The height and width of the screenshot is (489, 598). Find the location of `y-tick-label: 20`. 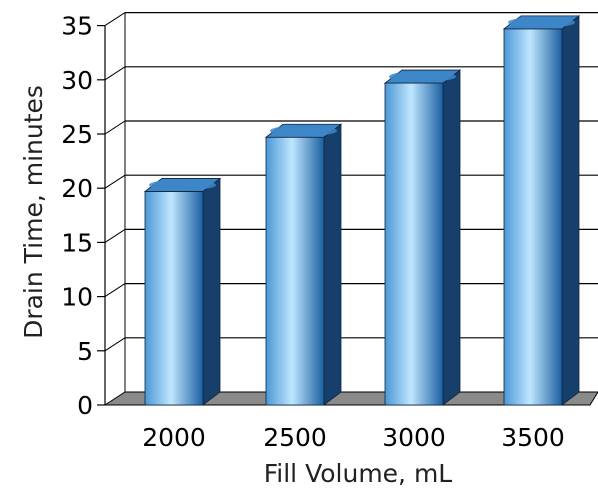

y-tick-label: 20 is located at coordinates (77, 188).